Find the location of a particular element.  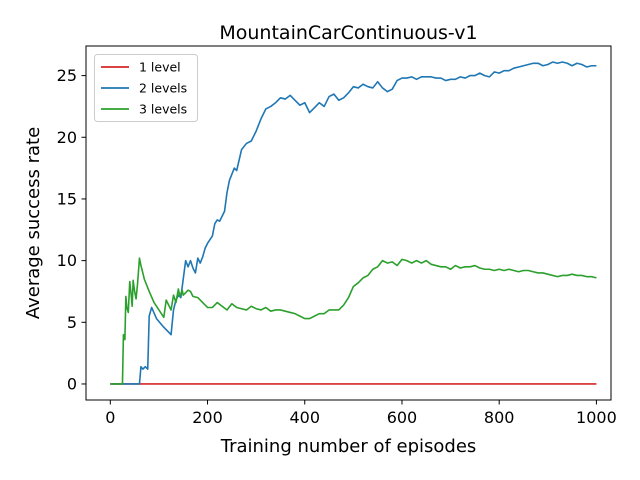

legend-label-1-level: 1 level is located at coordinates (160, 67).